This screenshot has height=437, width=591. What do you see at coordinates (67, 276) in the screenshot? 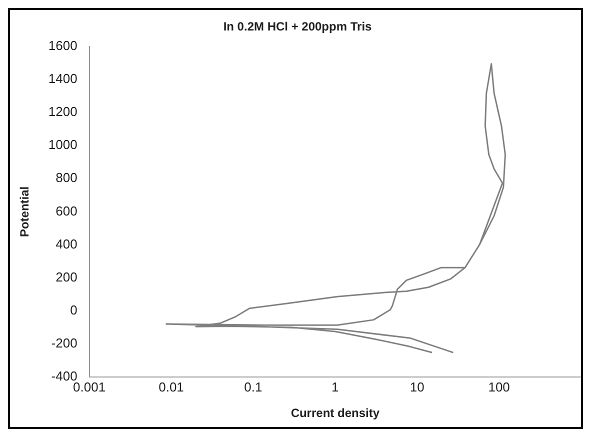
I see `y-tick-label: 200` at bounding box center [67, 276].